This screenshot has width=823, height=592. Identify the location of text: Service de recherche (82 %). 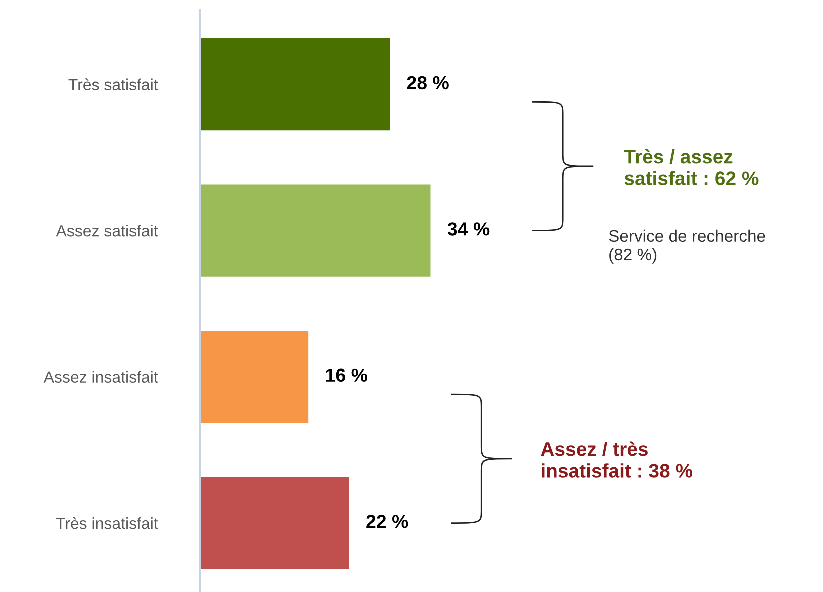
(687, 247).